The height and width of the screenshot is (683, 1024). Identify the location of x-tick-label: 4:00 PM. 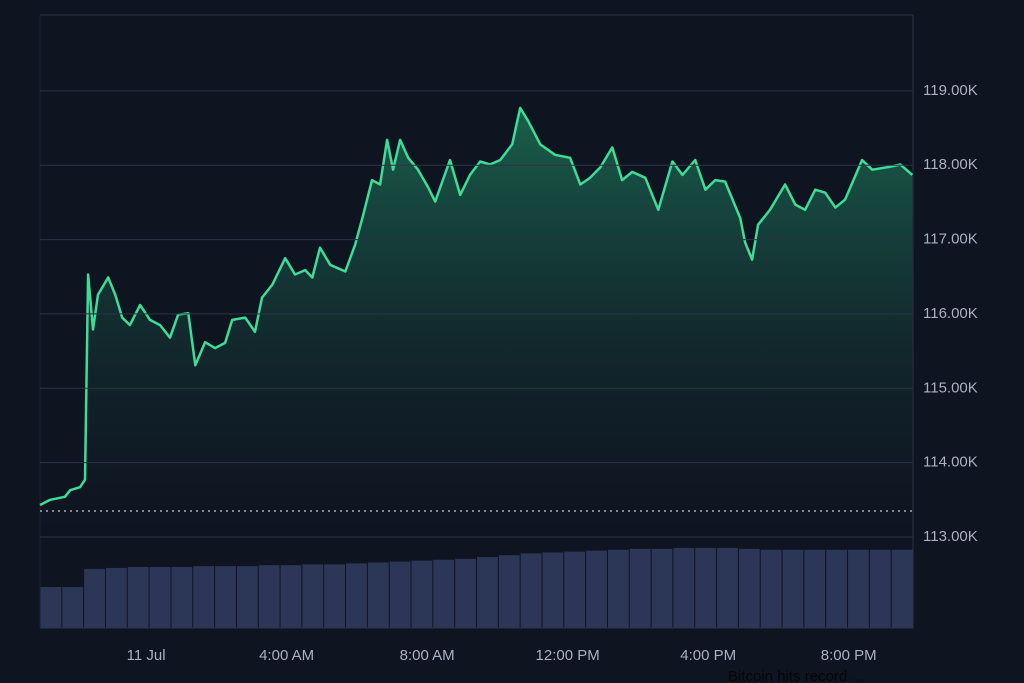
(708, 655).